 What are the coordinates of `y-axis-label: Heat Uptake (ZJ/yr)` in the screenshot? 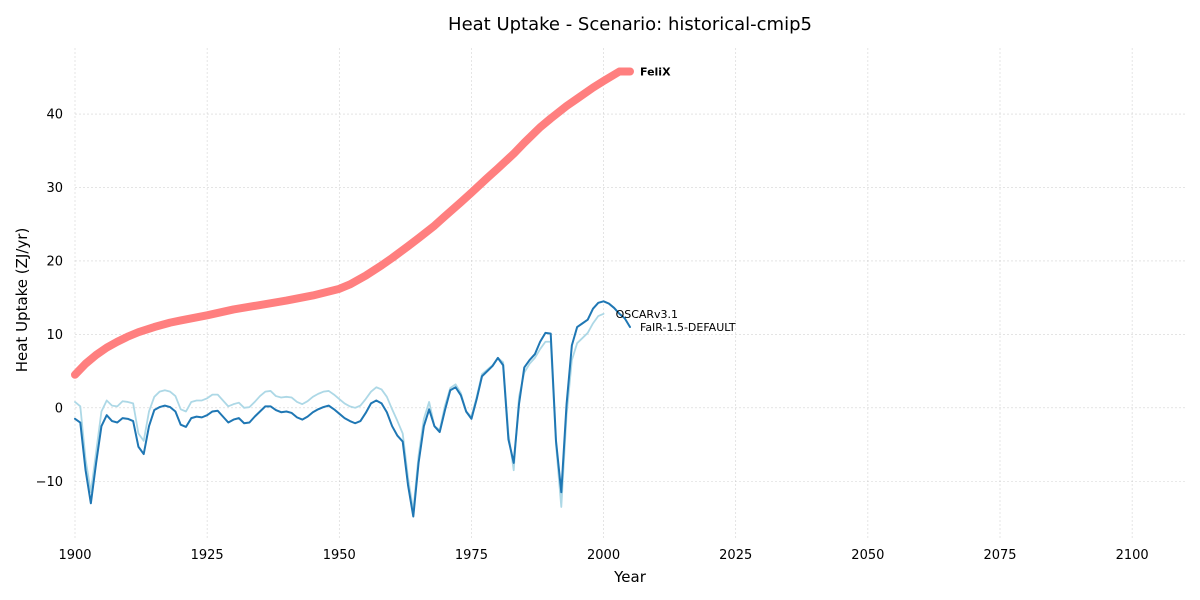 It's located at (22, 300).